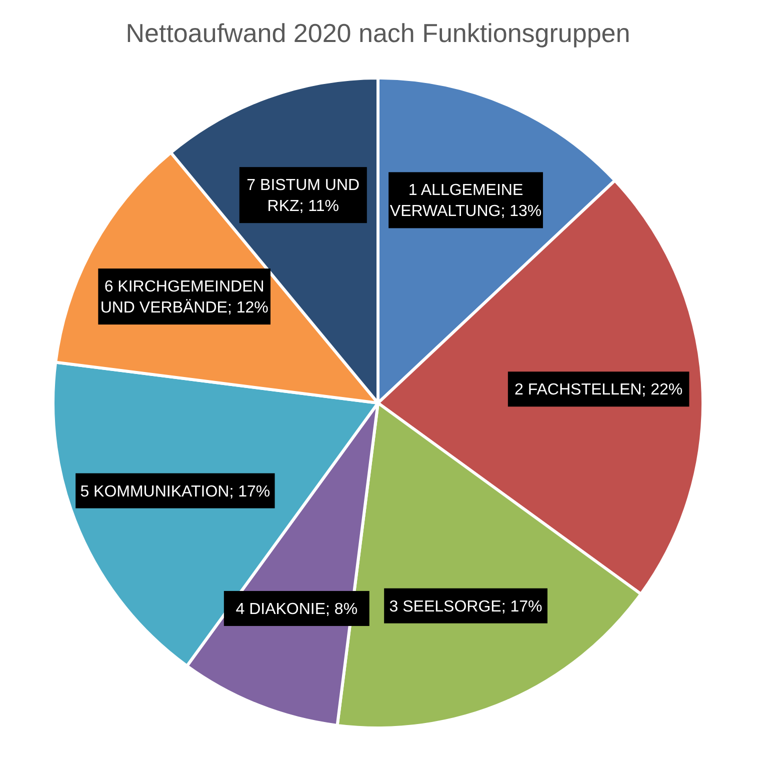  What do you see at coordinates (303, 196) in the screenshot?
I see `slice-label: 7 BISTUM UND RKZ; 11%` at bounding box center [303, 196].